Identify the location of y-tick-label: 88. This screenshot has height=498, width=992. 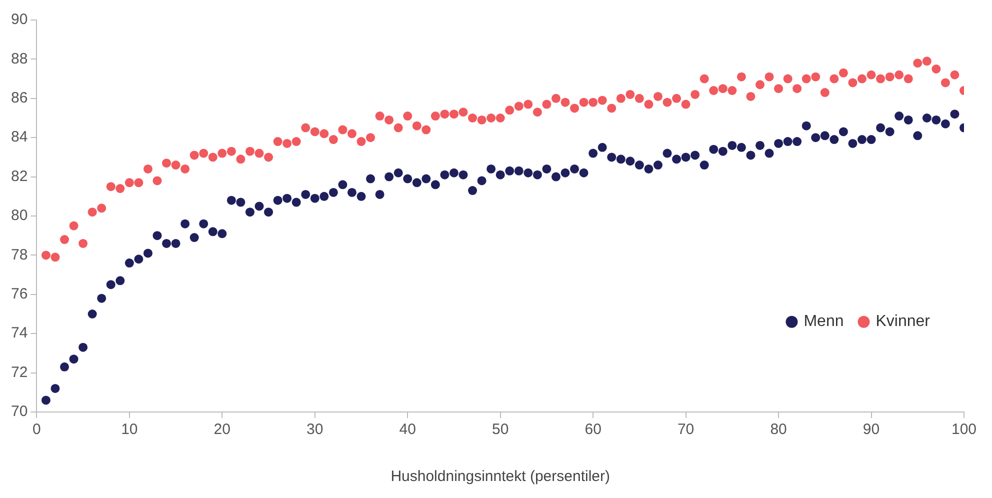
(19, 59).